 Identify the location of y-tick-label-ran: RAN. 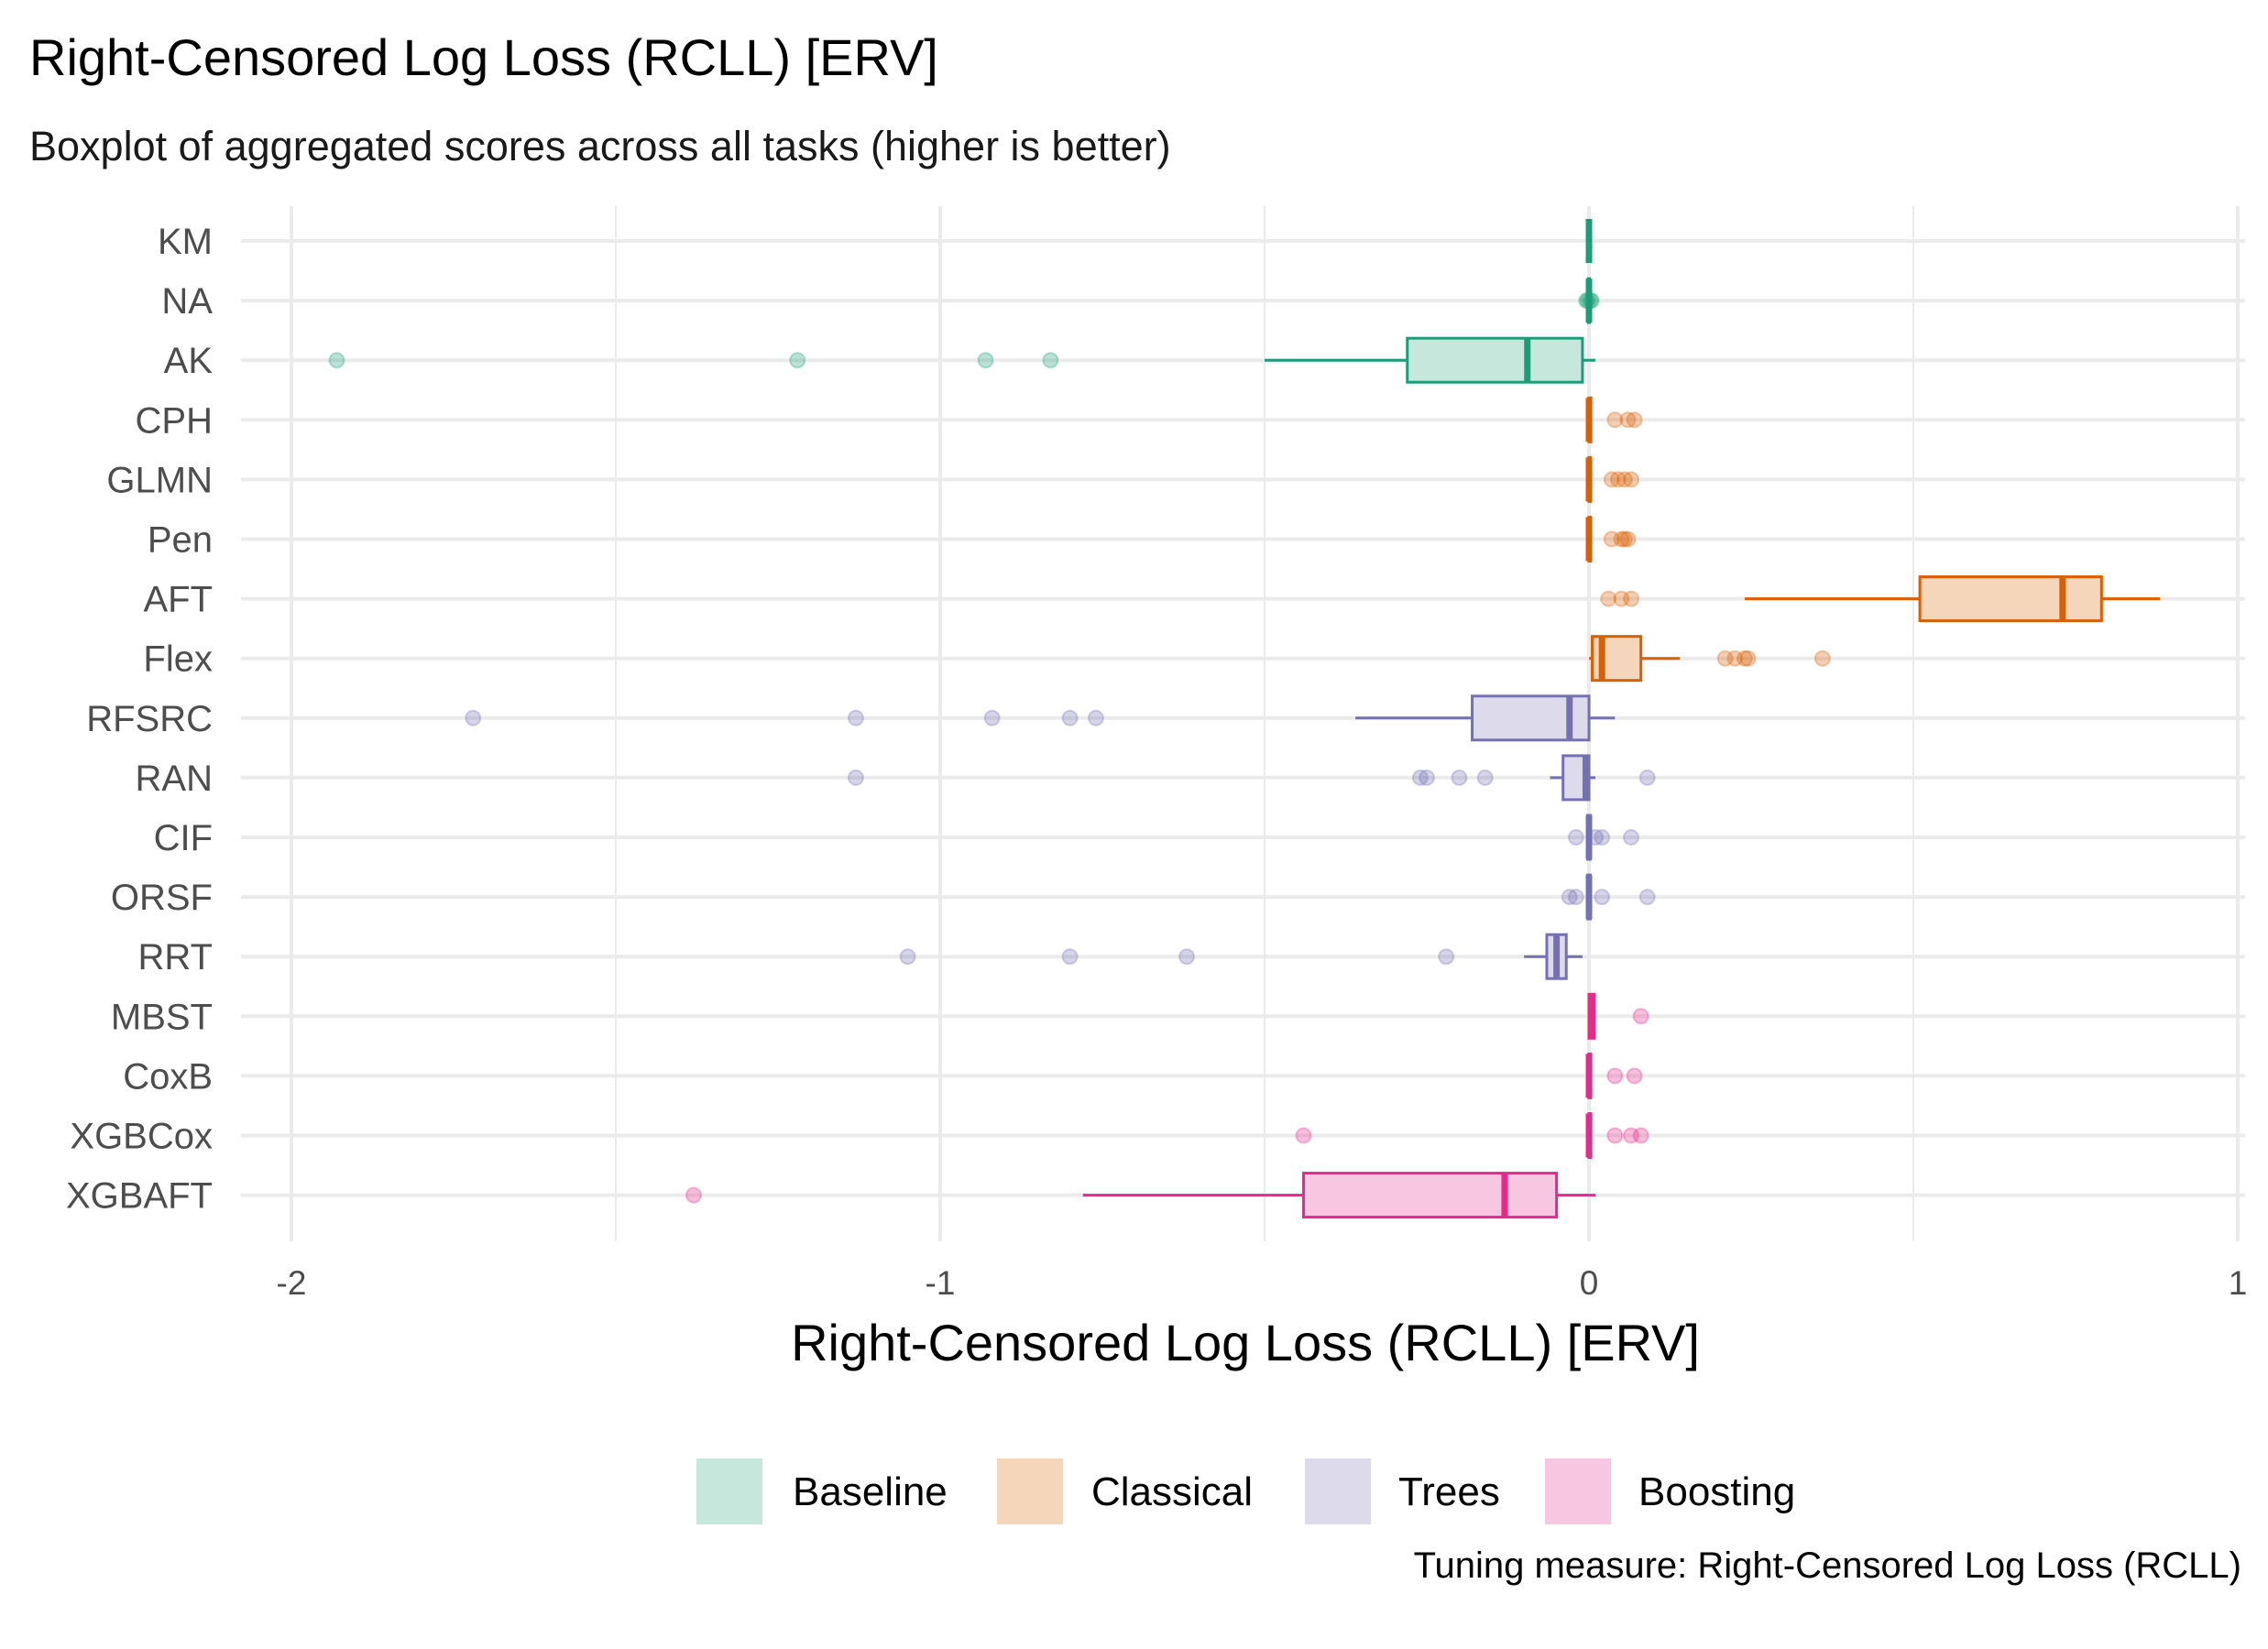
(174, 779).